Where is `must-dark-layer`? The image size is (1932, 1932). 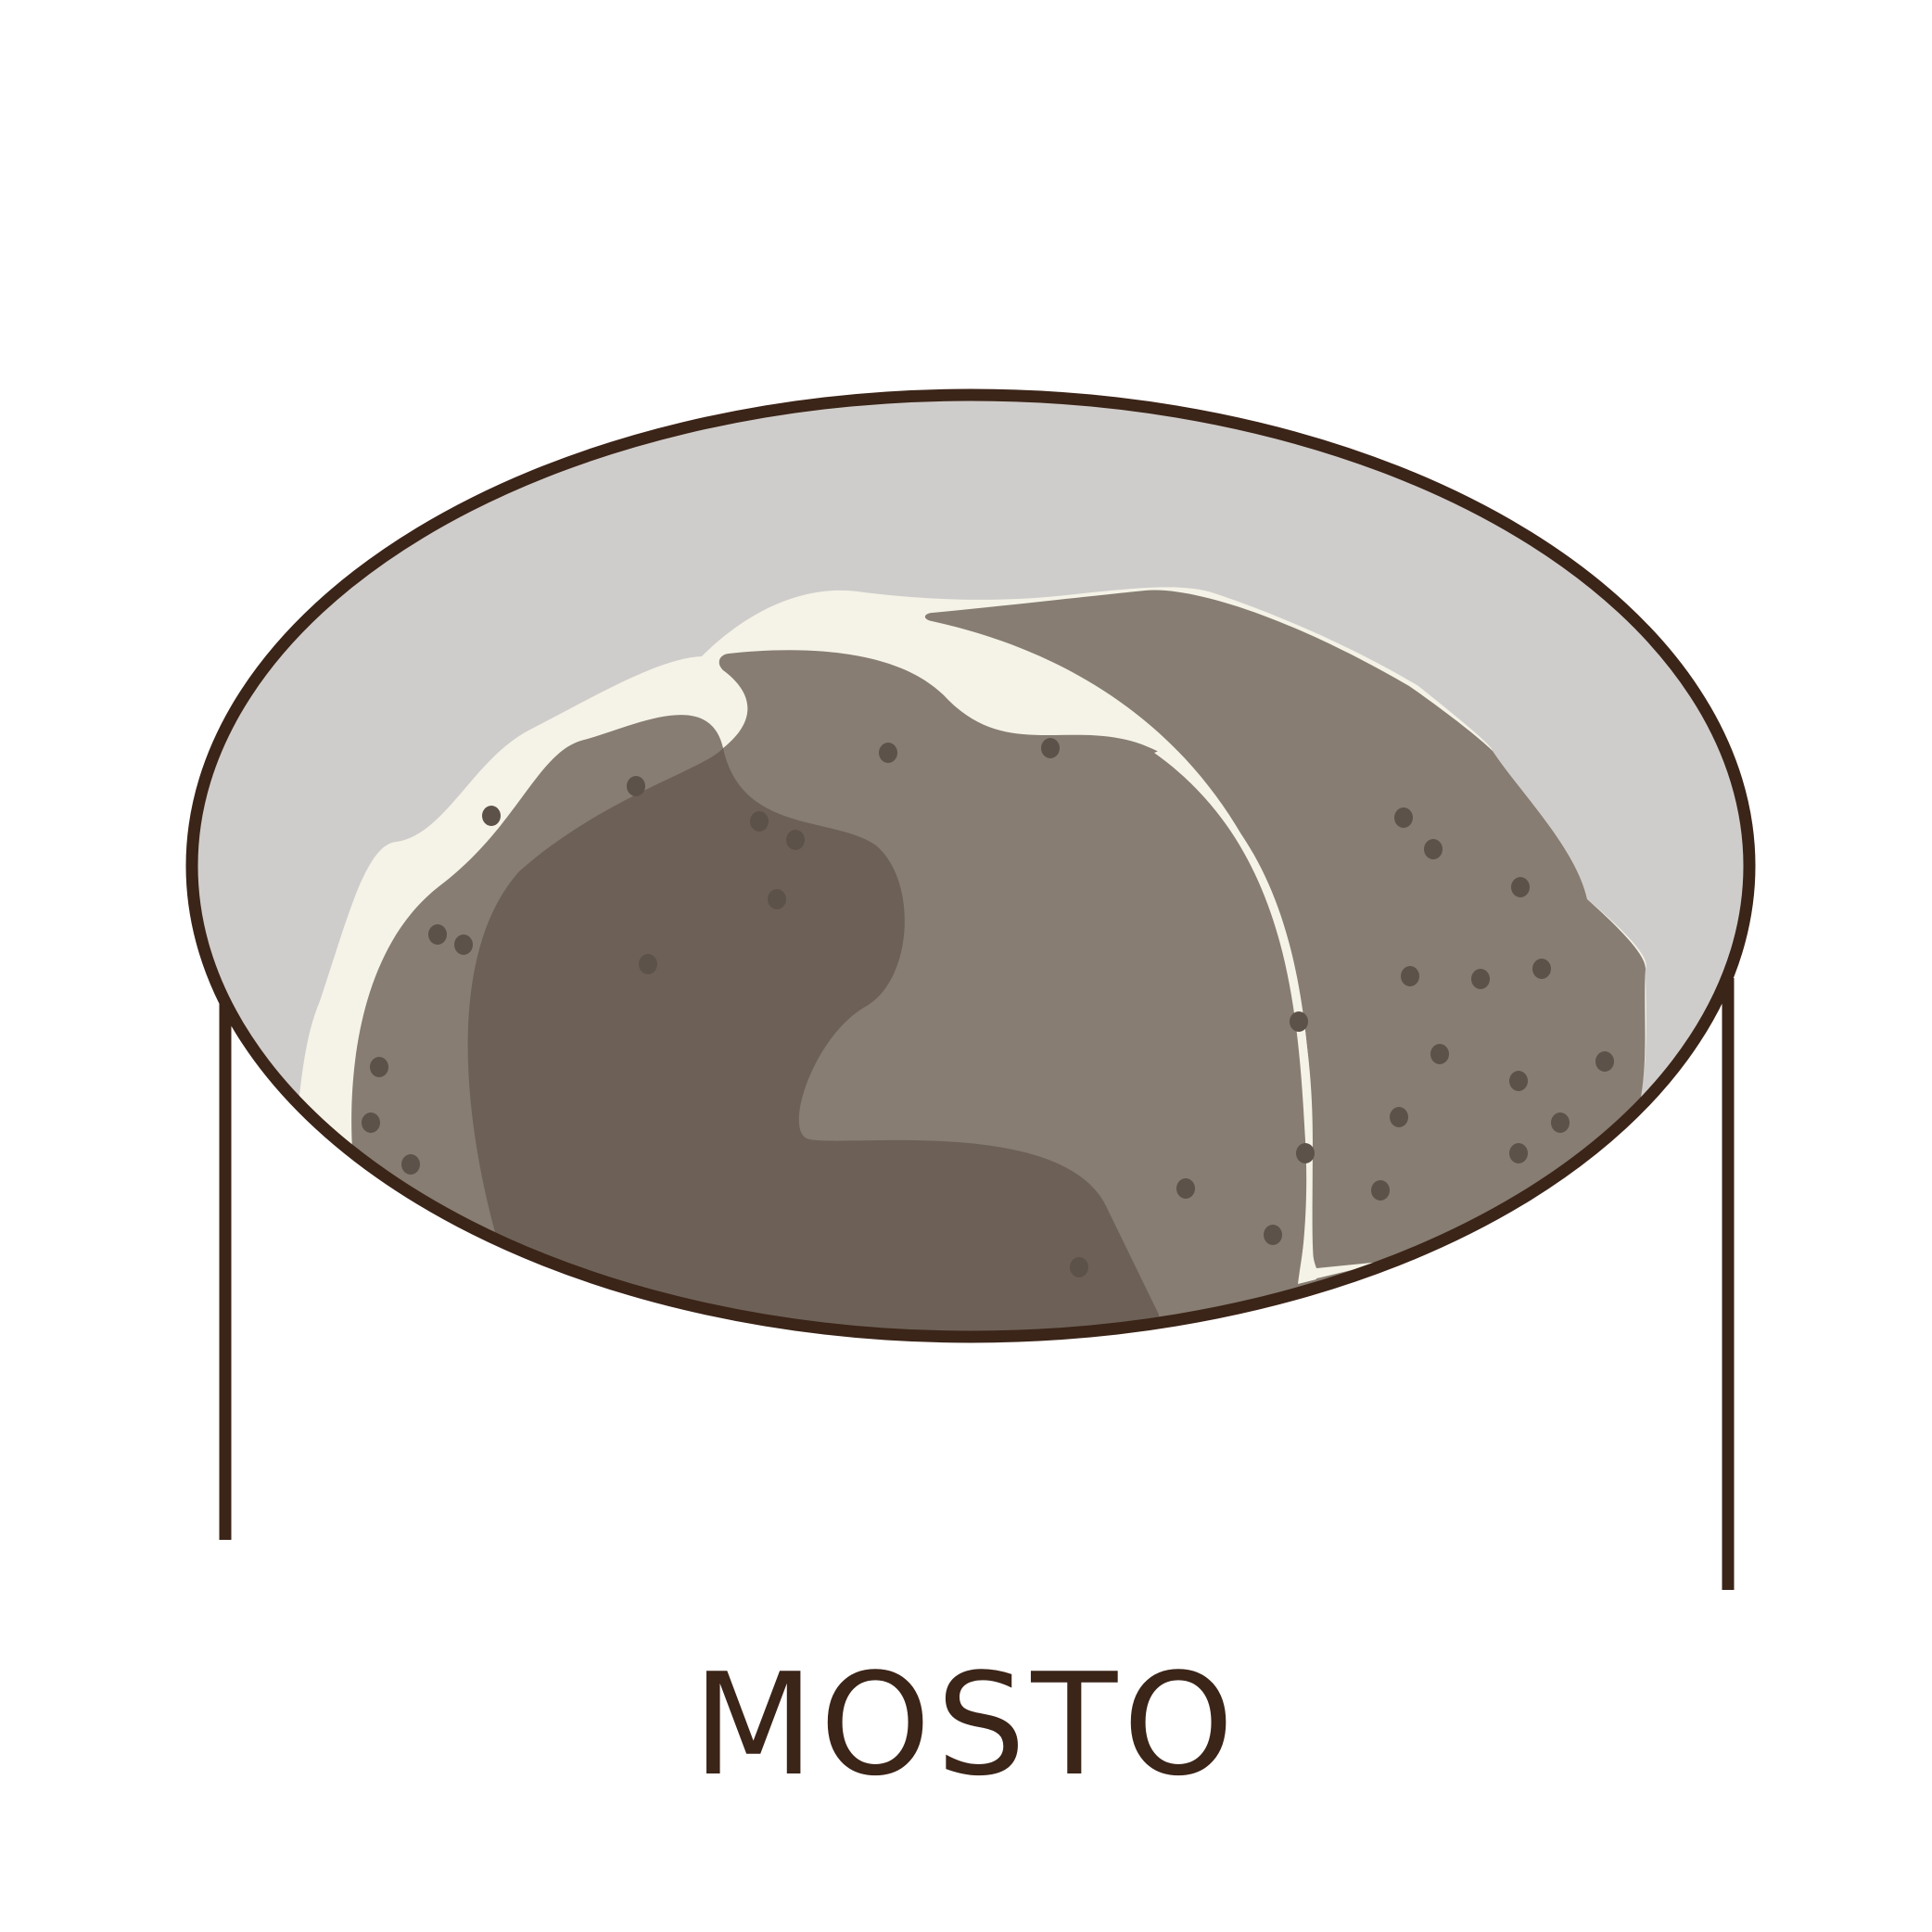 must-dark-layer is located at coordinates (813, 1039).